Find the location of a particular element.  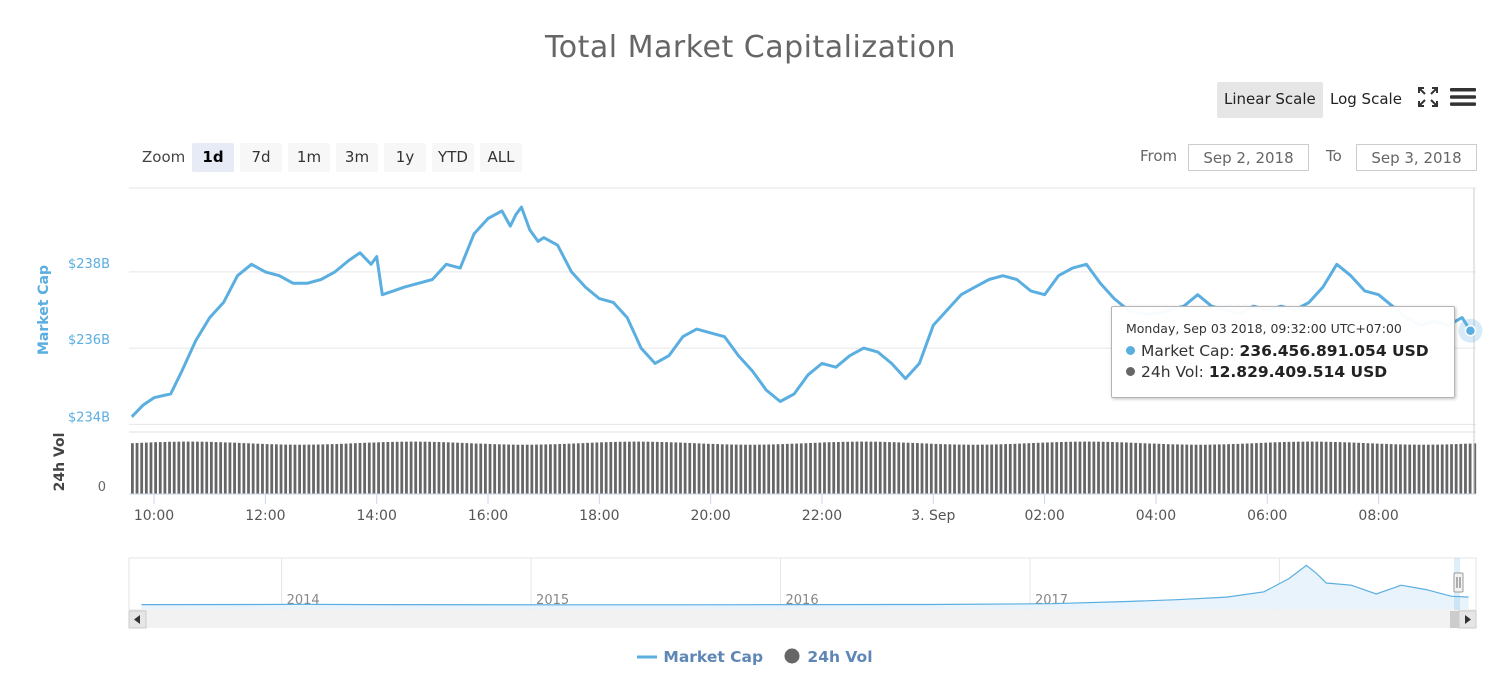

chart-legend: Market Cap 24h Vol is located at coordinates (750, 659).